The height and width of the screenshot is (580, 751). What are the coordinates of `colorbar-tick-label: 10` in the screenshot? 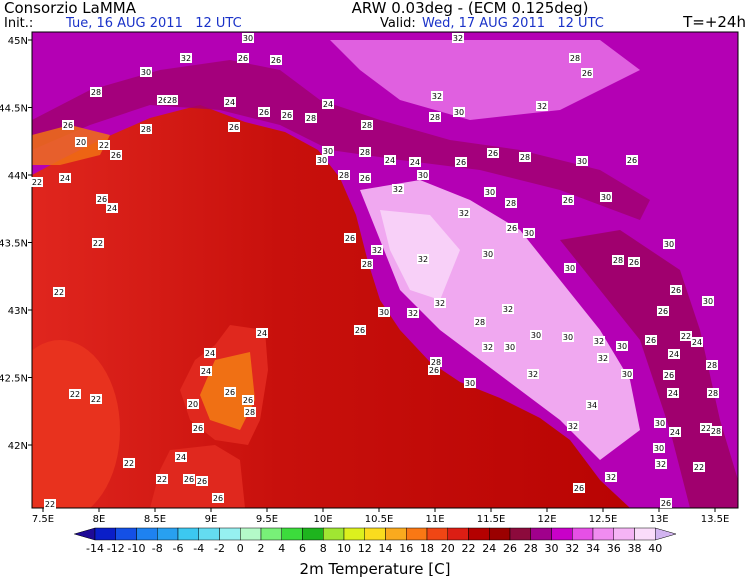 It's located at (344, 548).